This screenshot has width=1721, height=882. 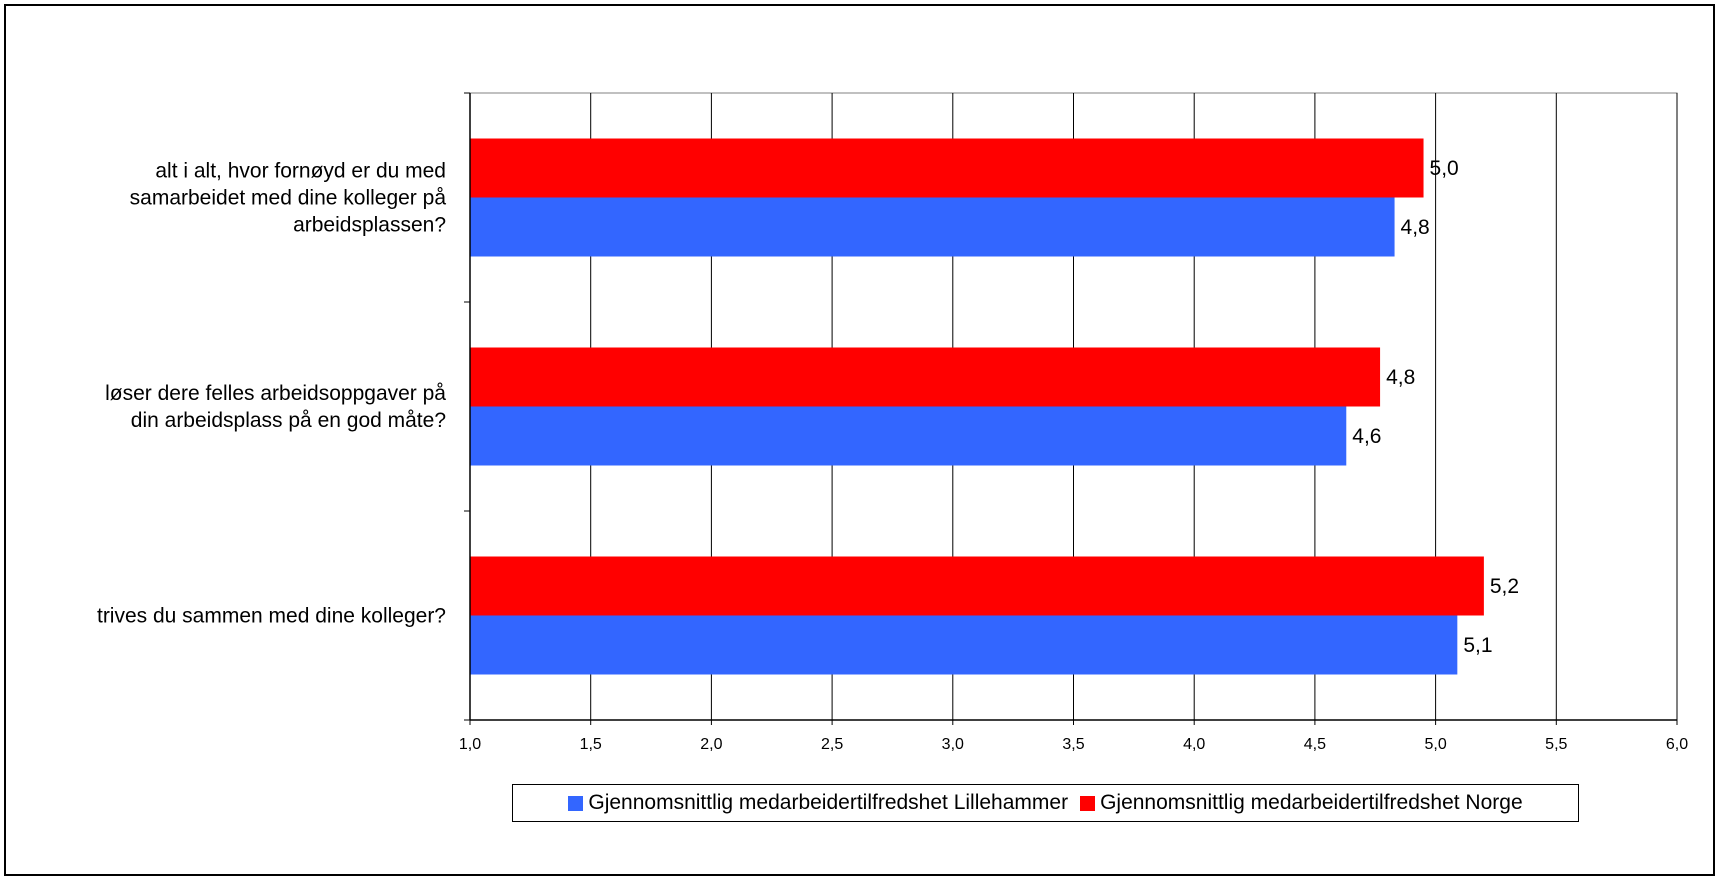 What do you see at coordinates (275, 393) in the screenshot?
I see `category-label: løser dere felles arbeidsoppgaver på` at bounding box center [275, 393].